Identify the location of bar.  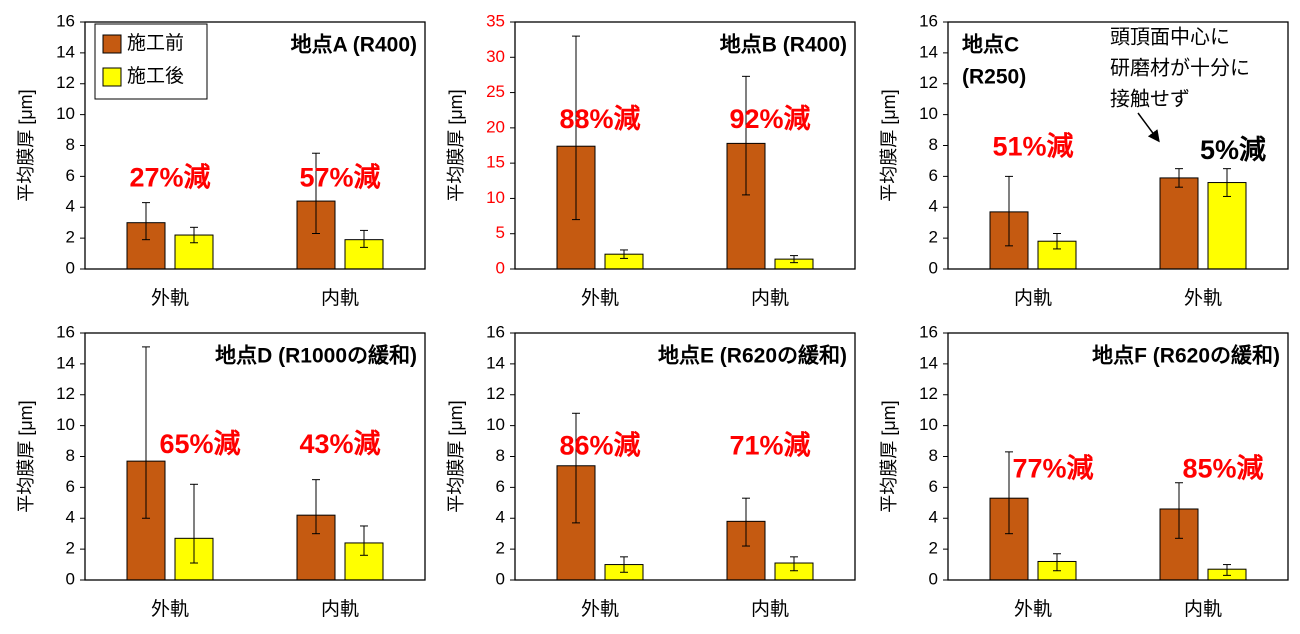
(1179, 223).